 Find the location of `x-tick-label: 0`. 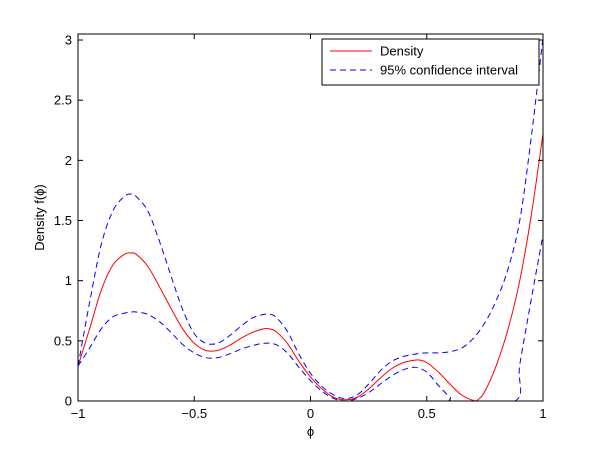

x-tick-label: 0 is located at coordinates (310, 413).